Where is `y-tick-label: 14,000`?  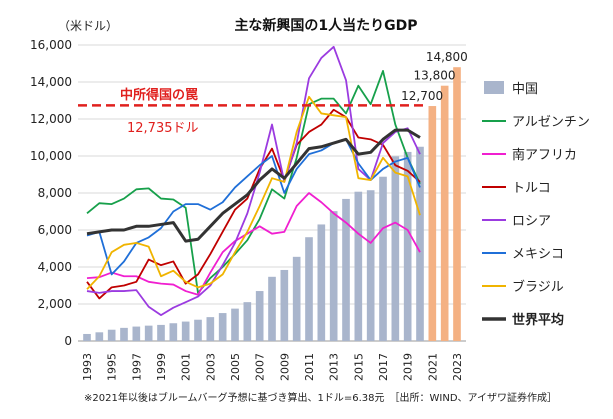 y-tick-label: 14,000 is located at coordinates (51, 82).